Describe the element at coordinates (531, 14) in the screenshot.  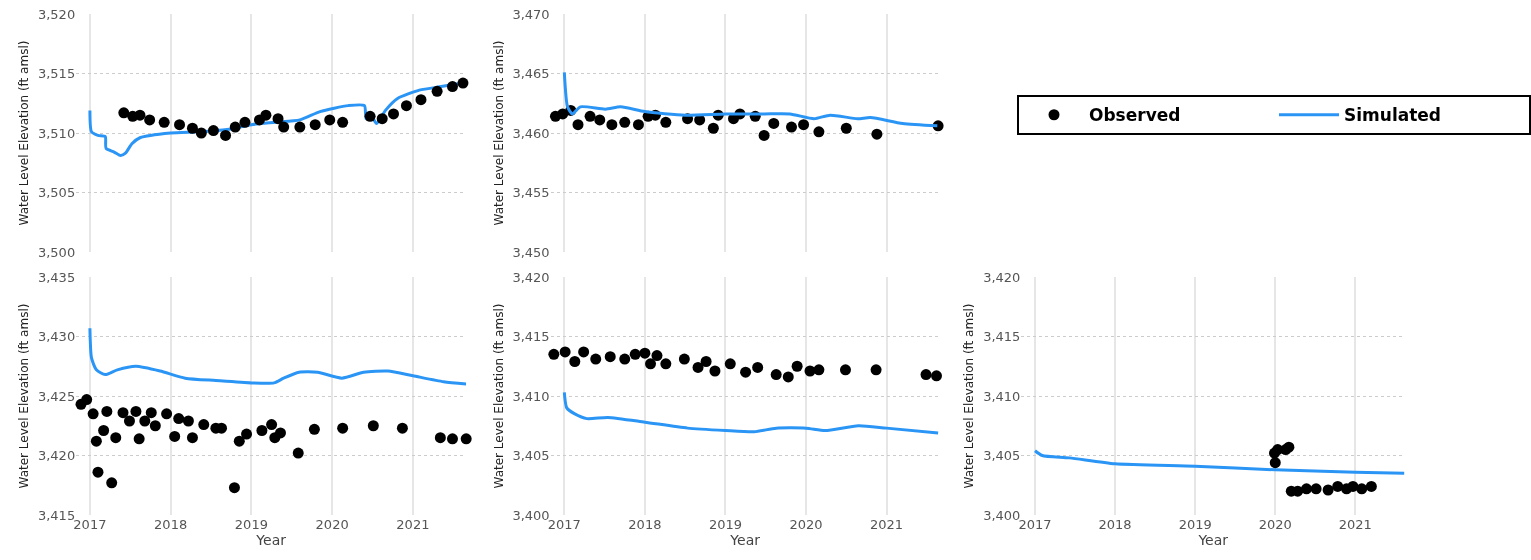
I see `y-tick-label: 3,470` at that location.